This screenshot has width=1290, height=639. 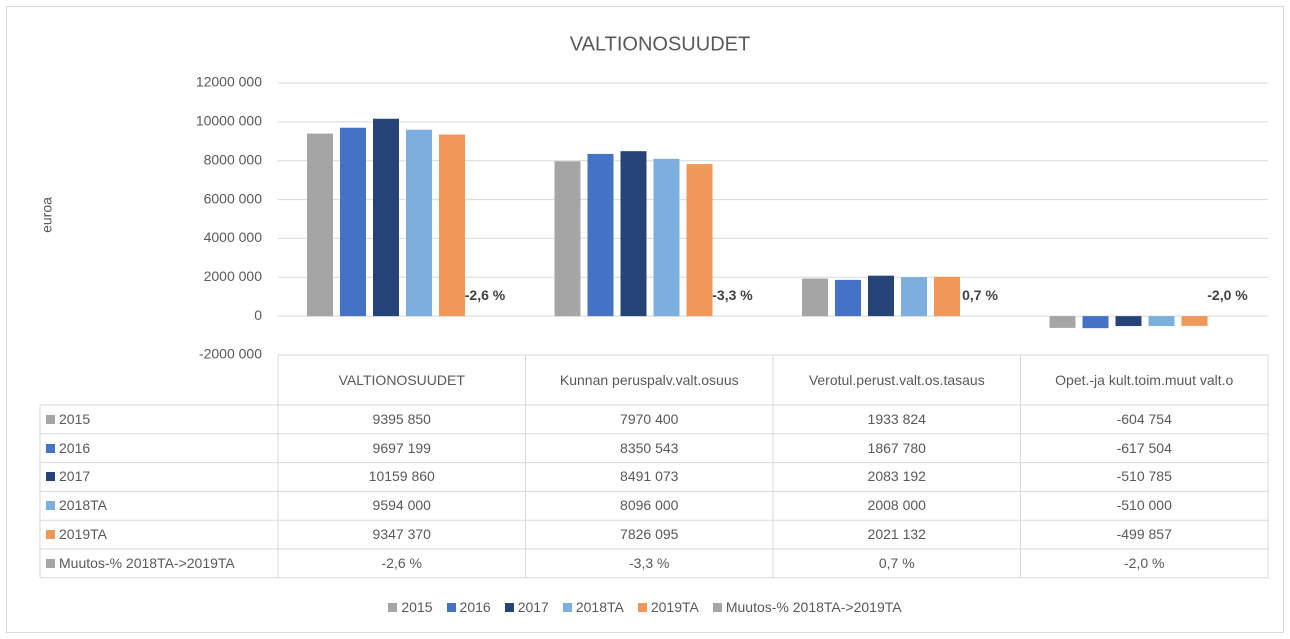 What do you see at coordinates (159, 477) in the screenshot?
I see `table-row-label: 2017` at bounding box center [159, 477].